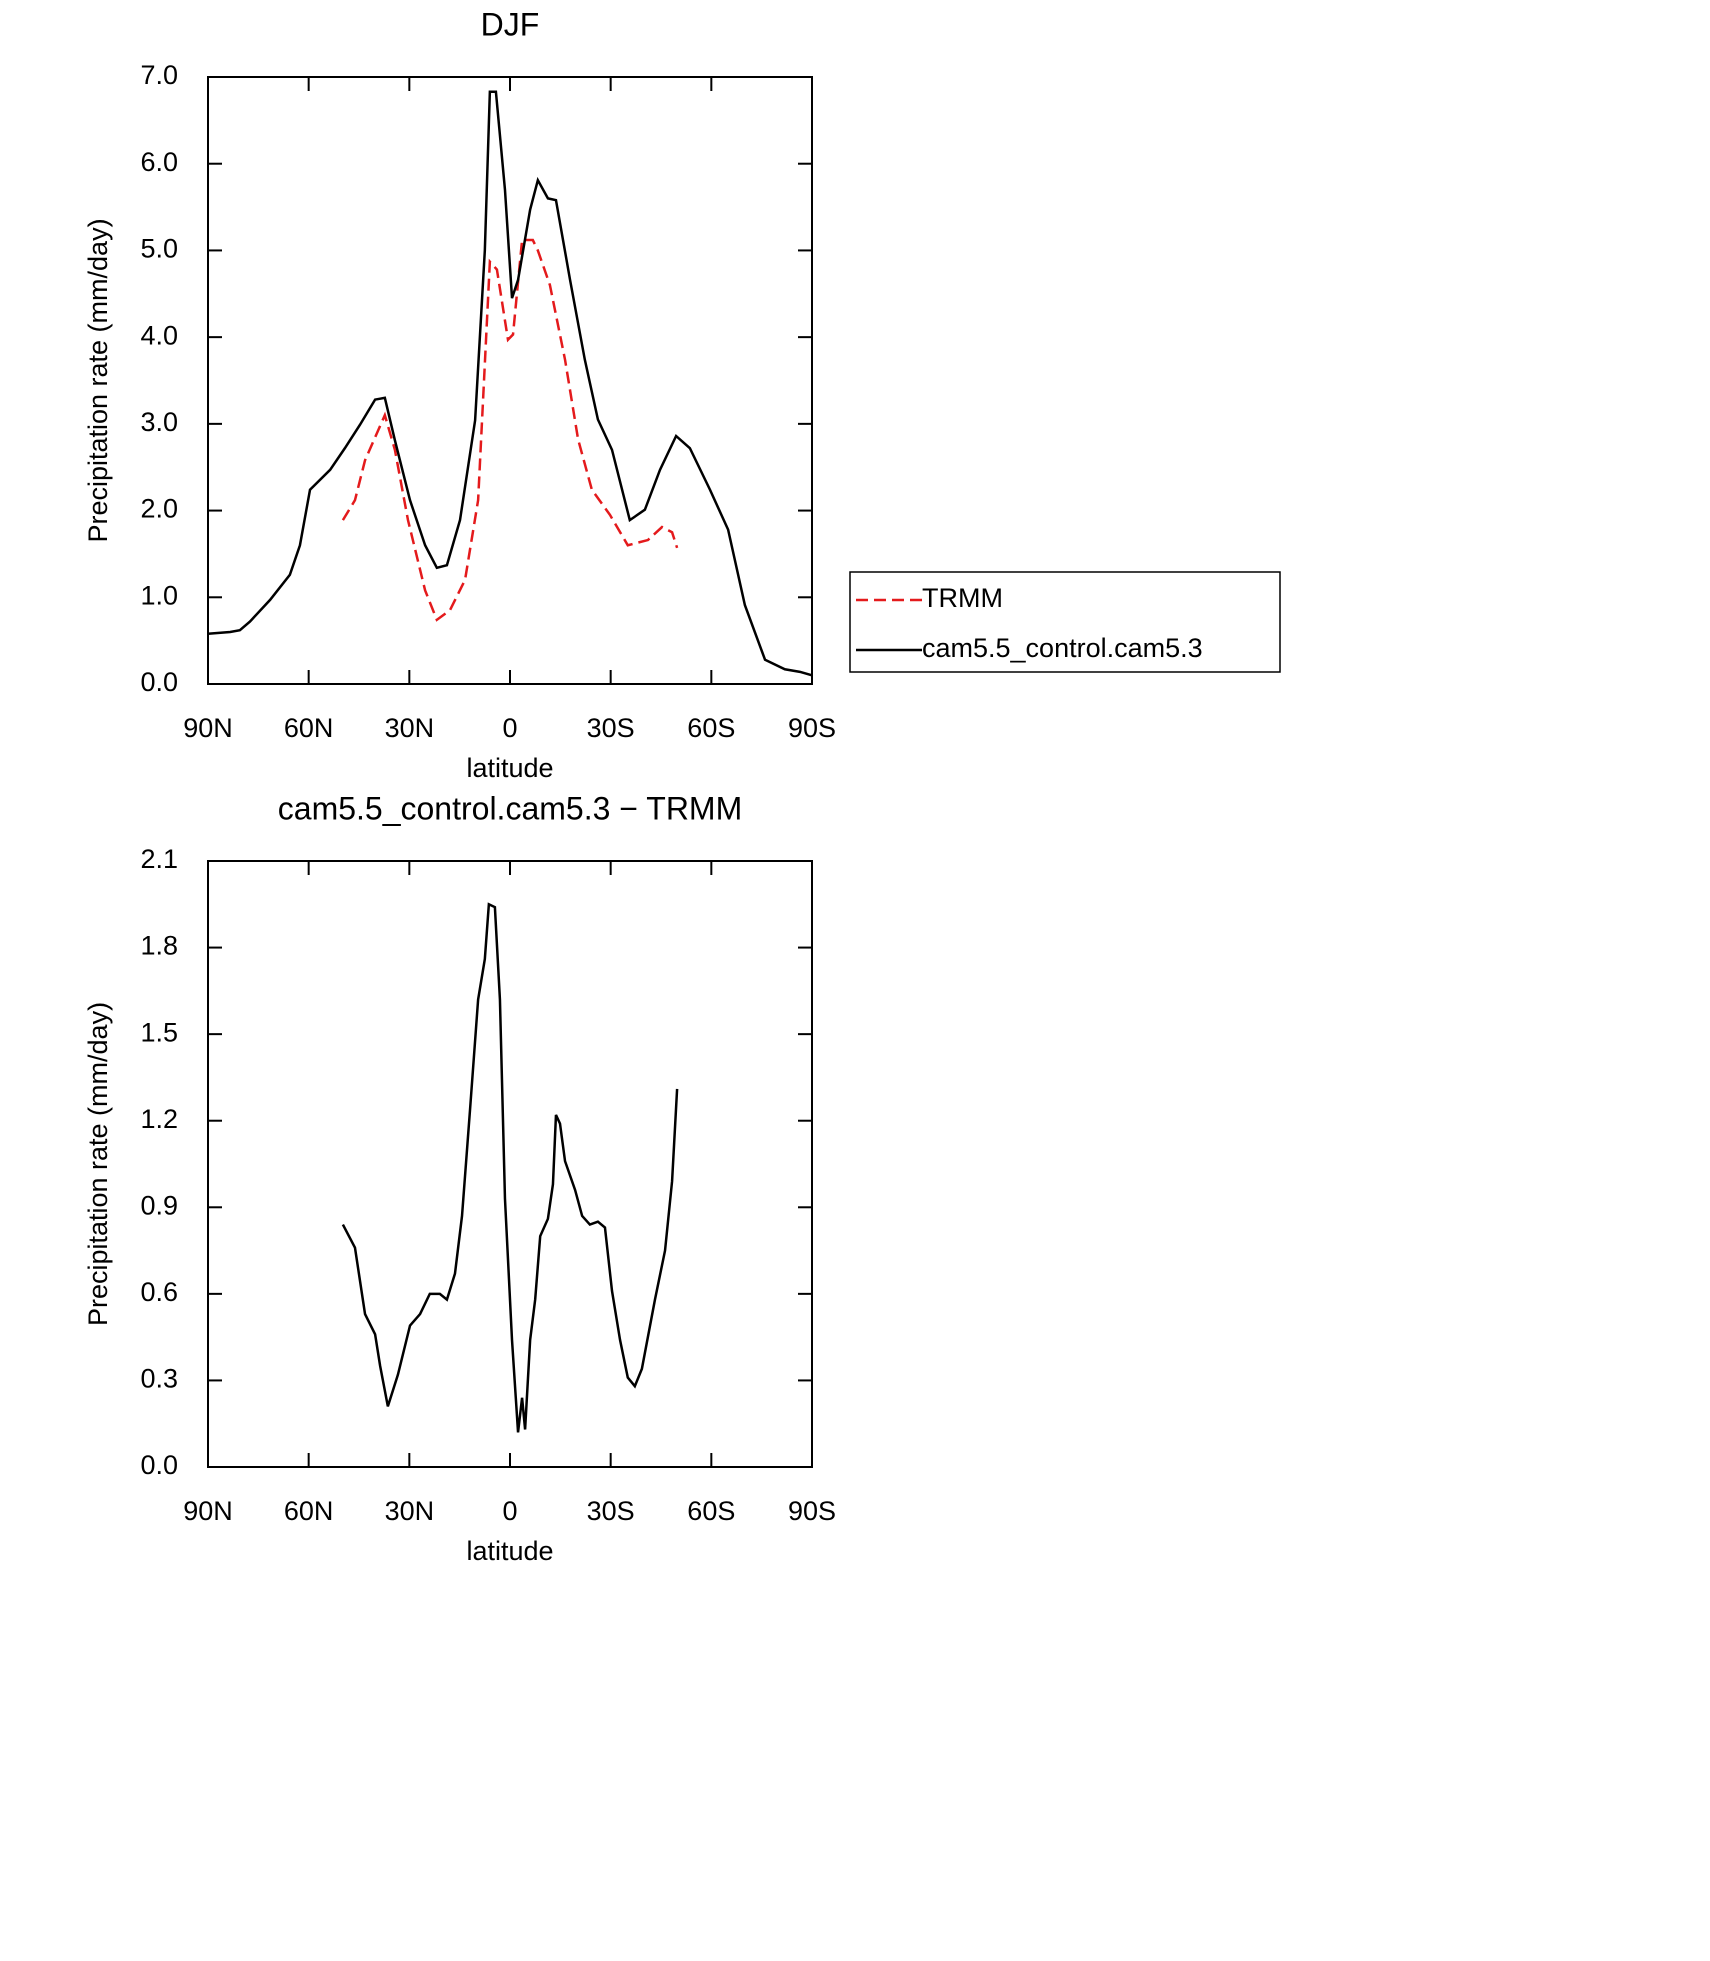 This screenshot has height=1961, width=1710. I want to click on chart-title: DJF, so click(510, 24).